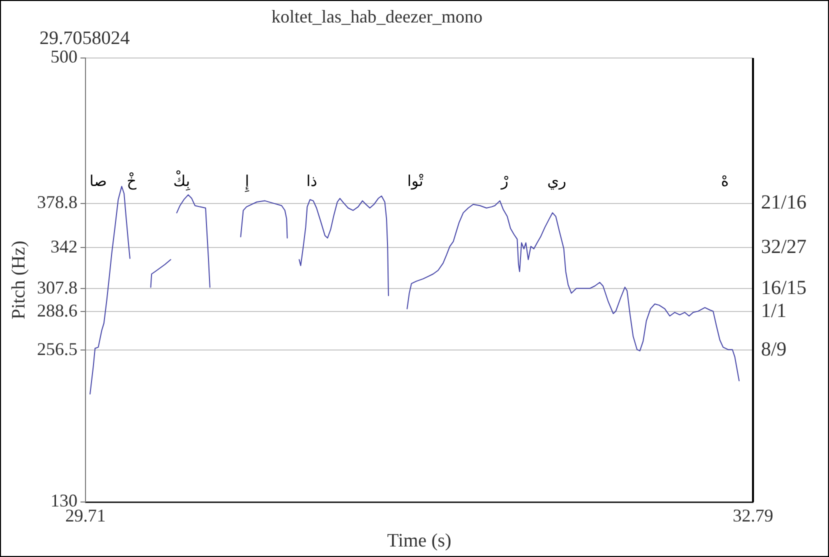 The width and height of the screenshot is (829, 557). What do you see at coordinates (131, 180) in the screenshot?
I see `annotation: خْ` at bounding box center [131, 180].